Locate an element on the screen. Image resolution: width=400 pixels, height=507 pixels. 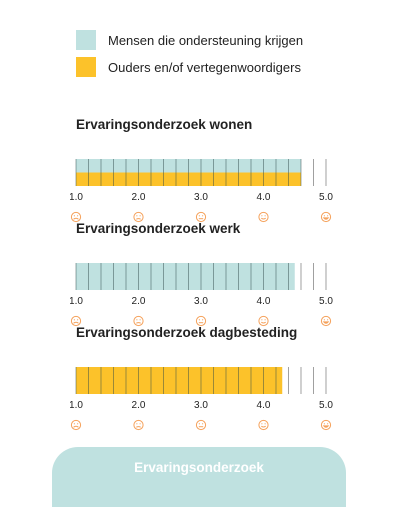
chart-title-werk: Ervaringsonderzoek werk is located at coordinates (158, 228).